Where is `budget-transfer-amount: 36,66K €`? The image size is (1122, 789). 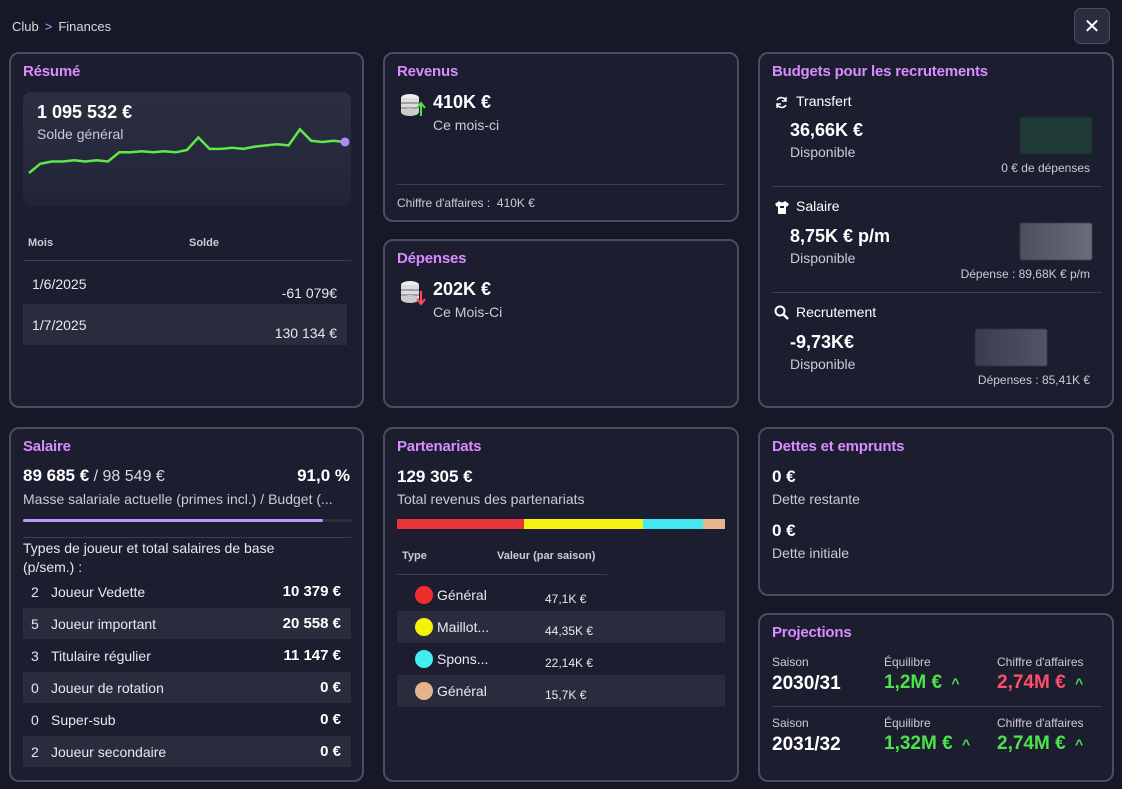
budget-transfer-amount: 36,66K € is located at coordinates (827, 130).